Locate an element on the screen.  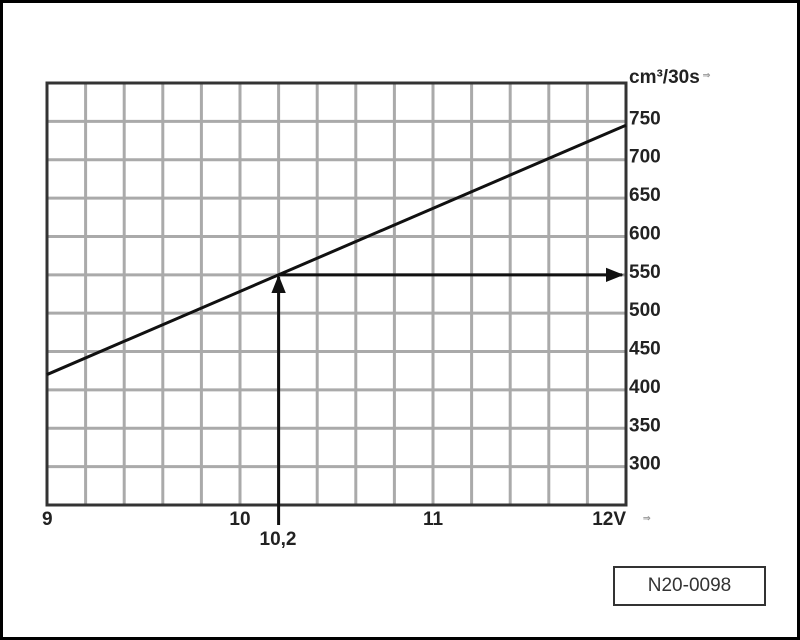
y-tick-label: 500 is located at coordinates (645, 310).